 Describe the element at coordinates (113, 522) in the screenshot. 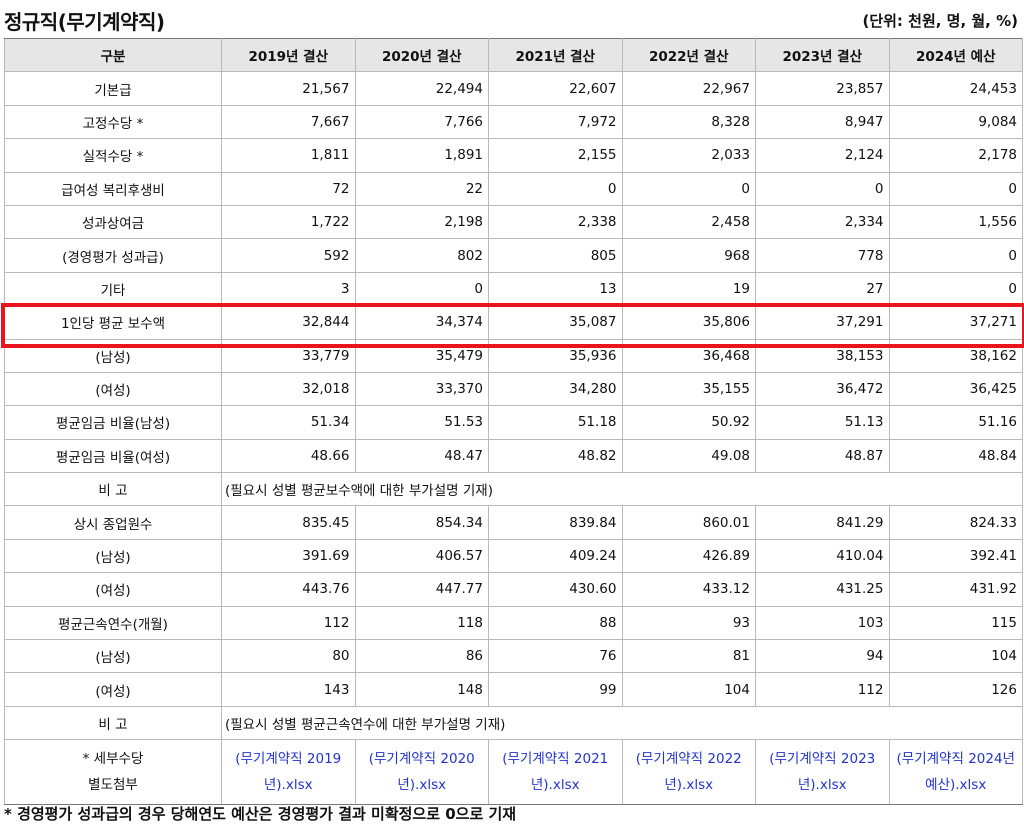

I see `row-label: 상시 종업원수` at that location.